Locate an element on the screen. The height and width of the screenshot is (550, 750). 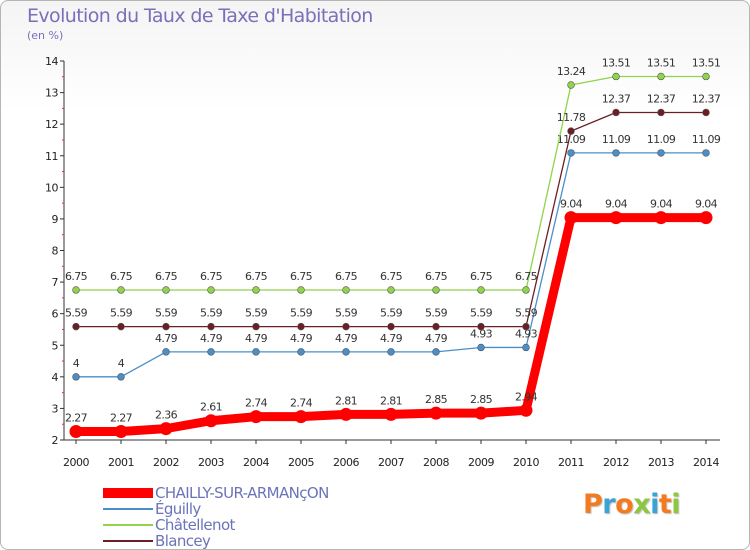
y-tick-label: 9 is located at coordinates (55, 219).